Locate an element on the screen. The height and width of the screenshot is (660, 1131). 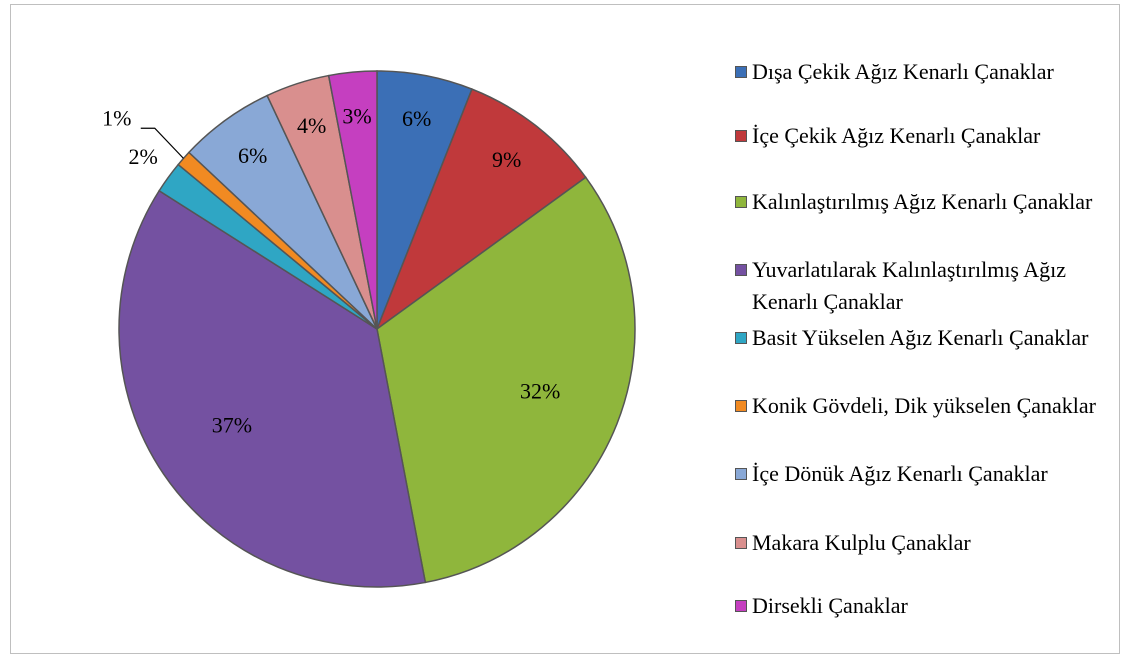
legend-label: Dirsekli Çanaklar is located at coordinates (830, 605).